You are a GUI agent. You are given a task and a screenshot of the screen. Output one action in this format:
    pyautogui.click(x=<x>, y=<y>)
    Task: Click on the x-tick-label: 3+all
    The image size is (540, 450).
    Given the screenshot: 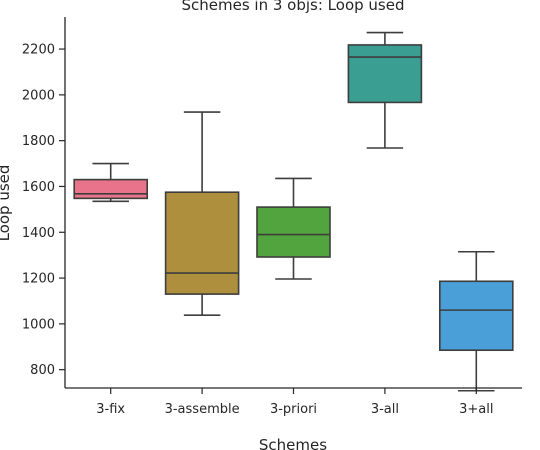 What is the action you would take?
    pyautogui.click(x=476, y=409)
    